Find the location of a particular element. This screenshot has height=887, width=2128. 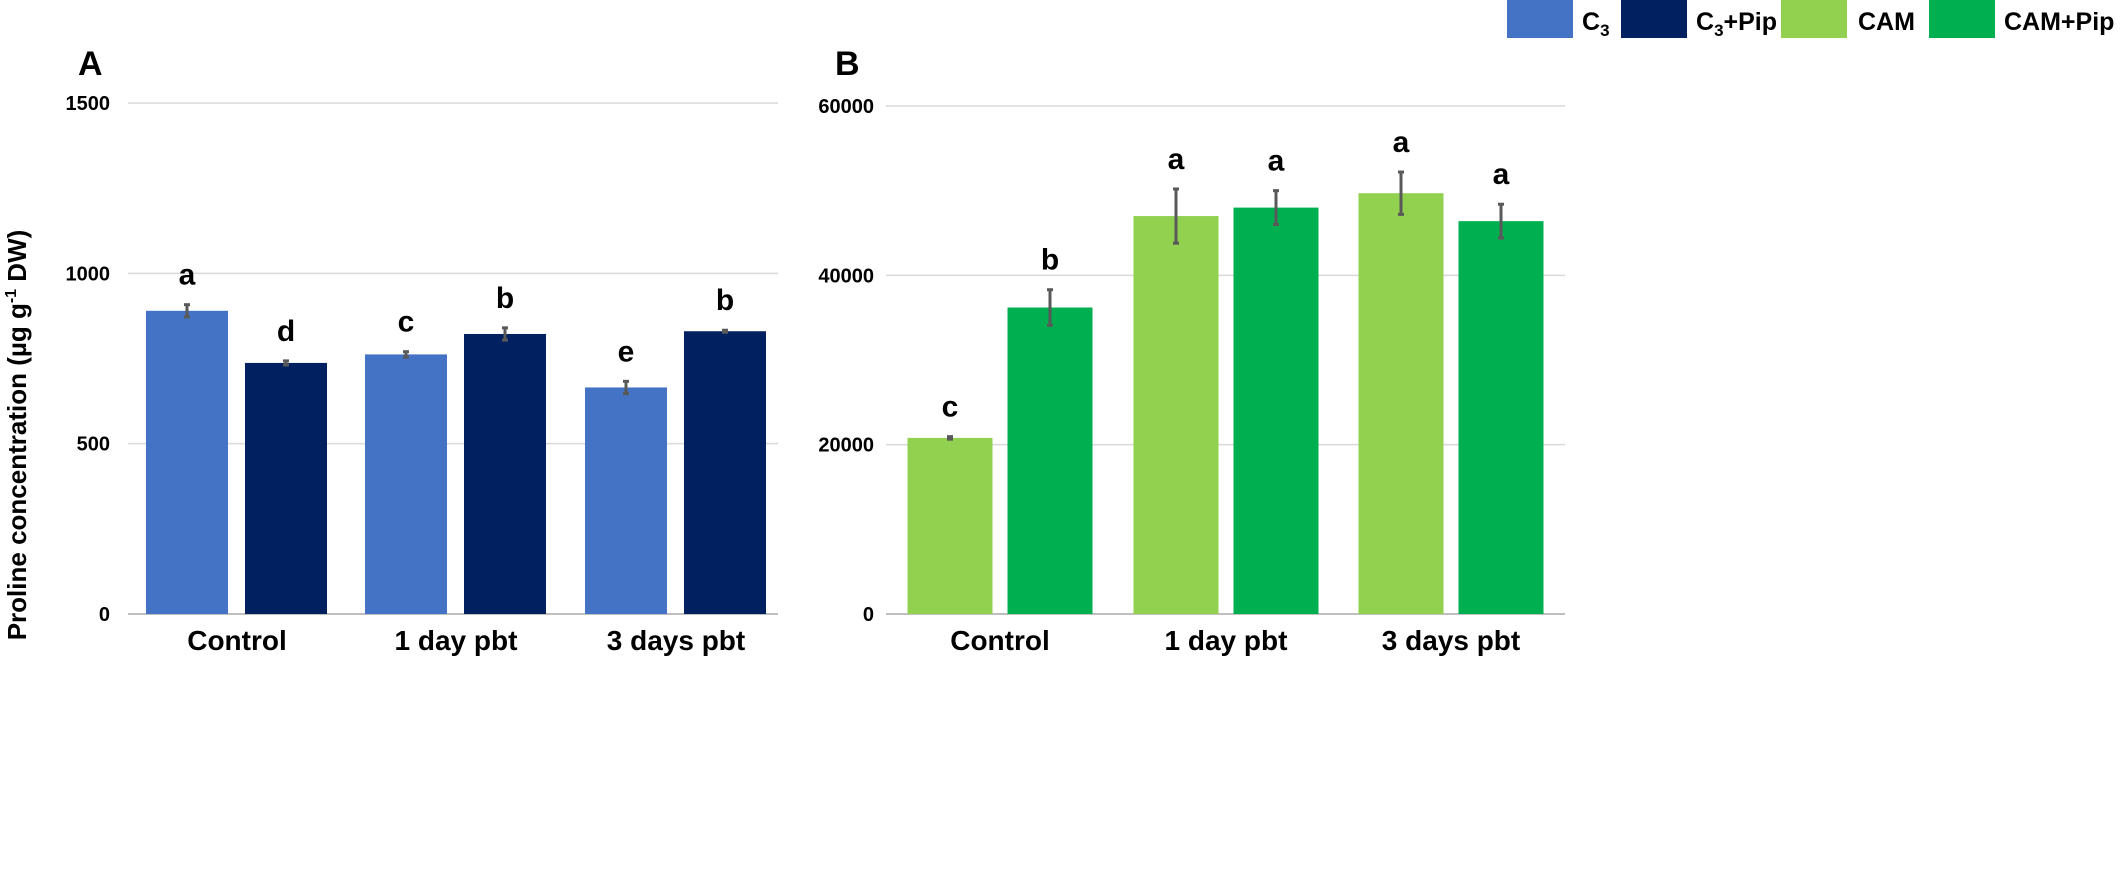

legend-label-cam: CAM is located at coordinates (1886, 22).